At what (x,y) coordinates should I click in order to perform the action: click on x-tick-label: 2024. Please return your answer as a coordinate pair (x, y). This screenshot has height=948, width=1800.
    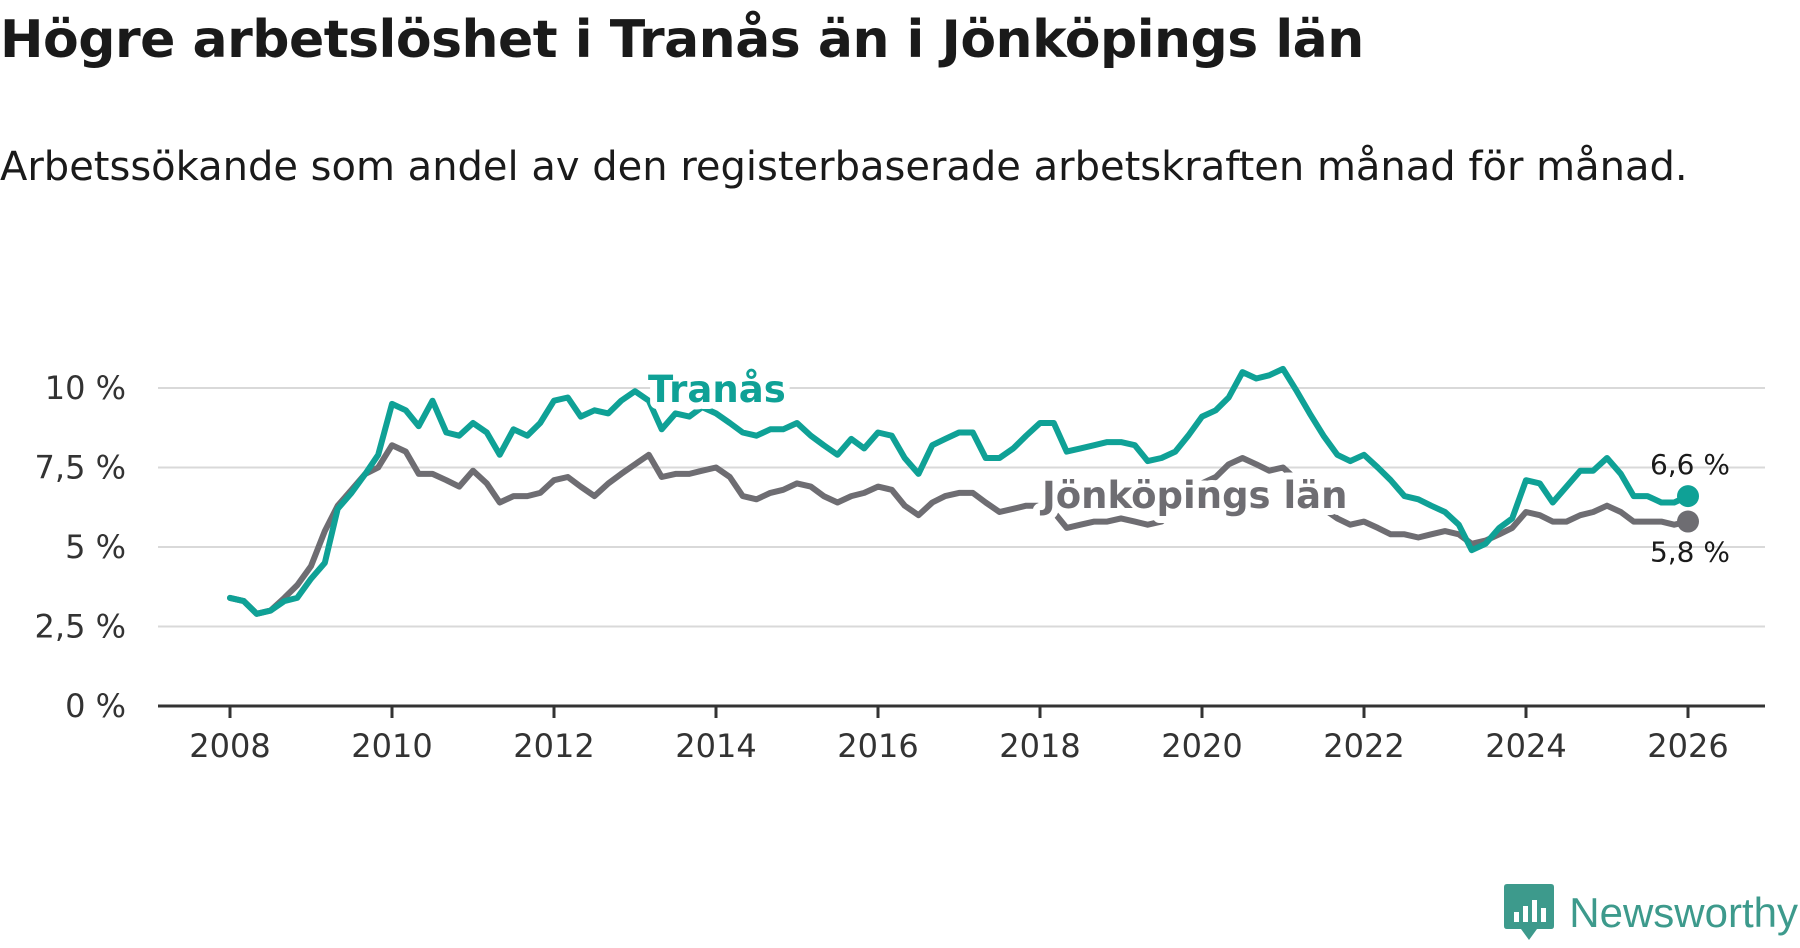
    Looking at the image, I should click on (1525, 746).